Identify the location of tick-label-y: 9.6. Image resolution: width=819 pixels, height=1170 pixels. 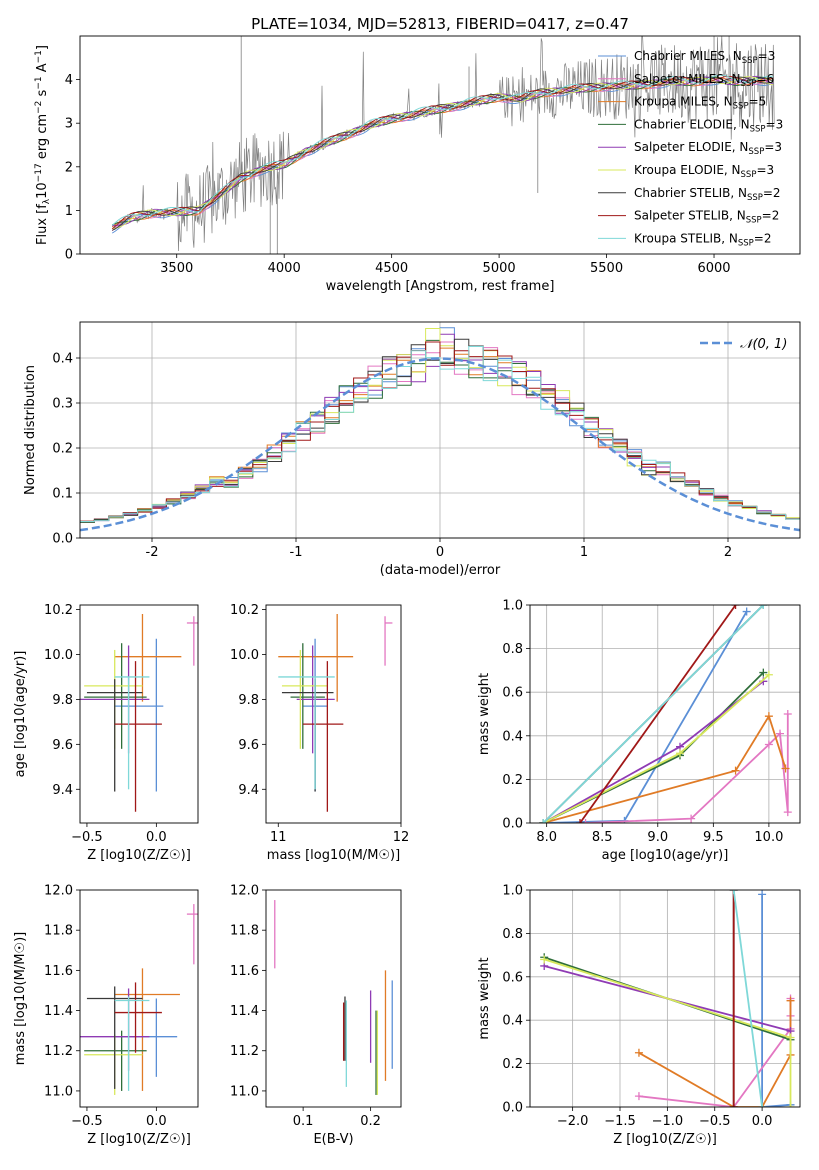
(248, 745).